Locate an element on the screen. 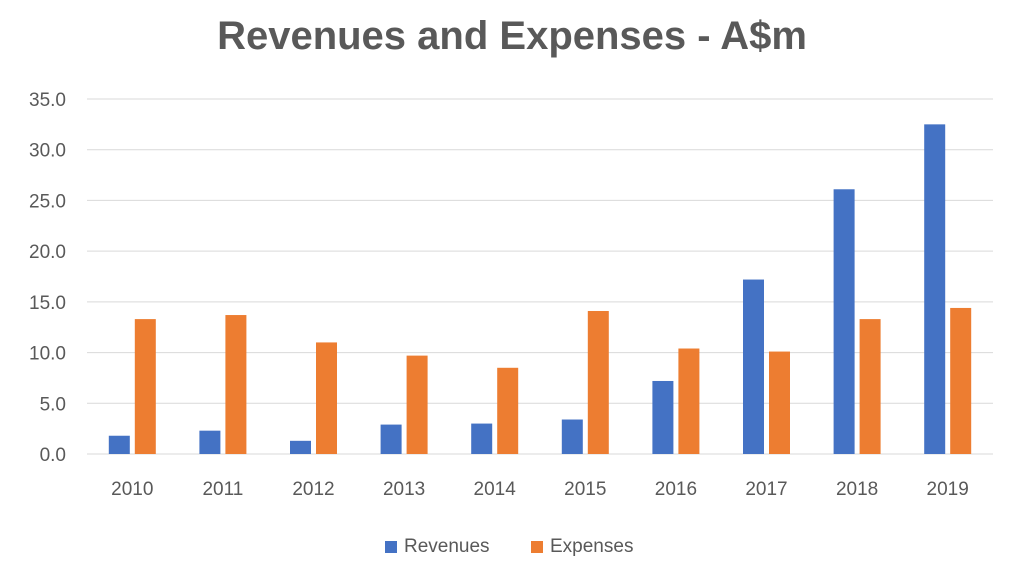  bar-revenues-2010 is located at coordinates (119, 444).